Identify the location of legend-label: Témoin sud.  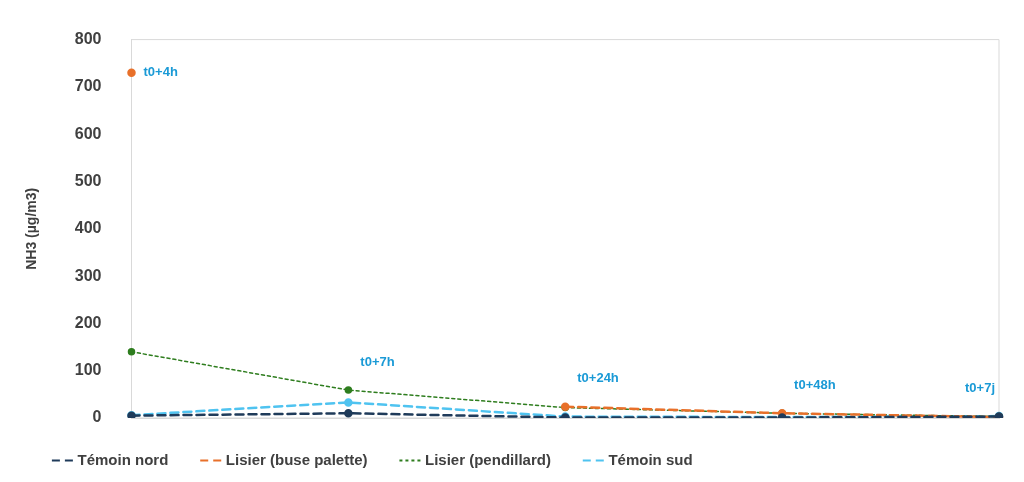
(650, 459).